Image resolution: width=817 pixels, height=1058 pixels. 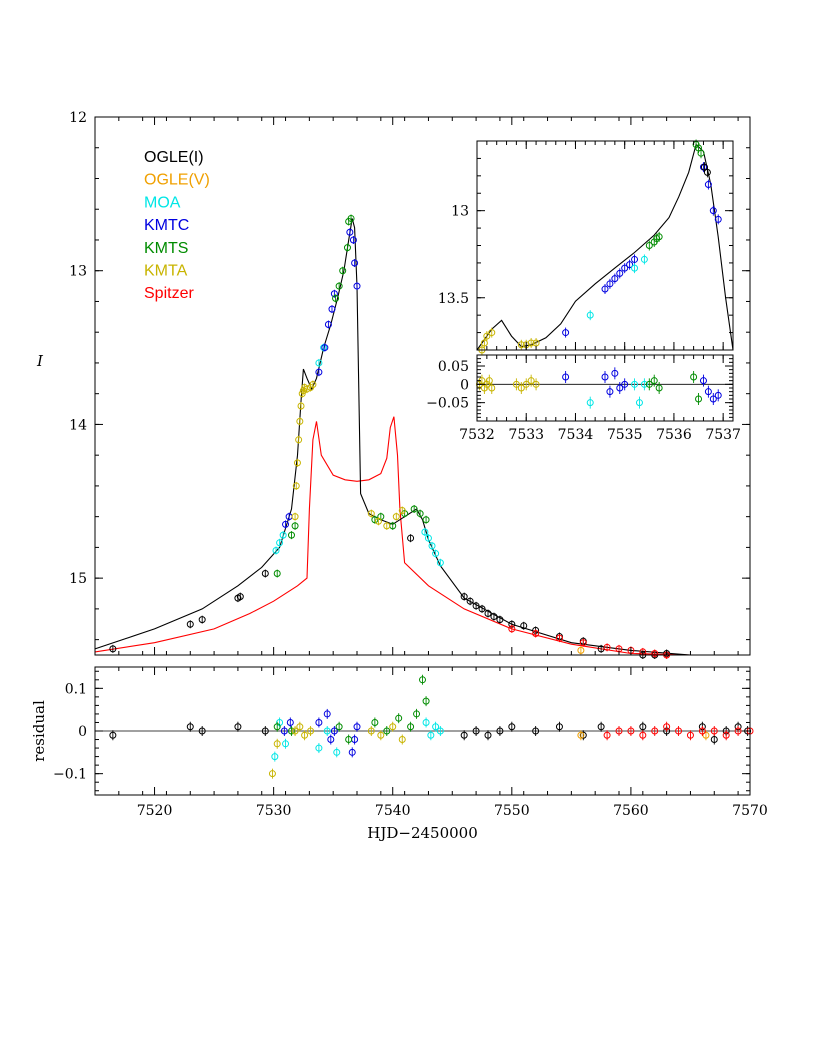 What do you see at coordinates (617, 287) in the screenshot?
I see `series-moa` at bounding box center [617, 287].